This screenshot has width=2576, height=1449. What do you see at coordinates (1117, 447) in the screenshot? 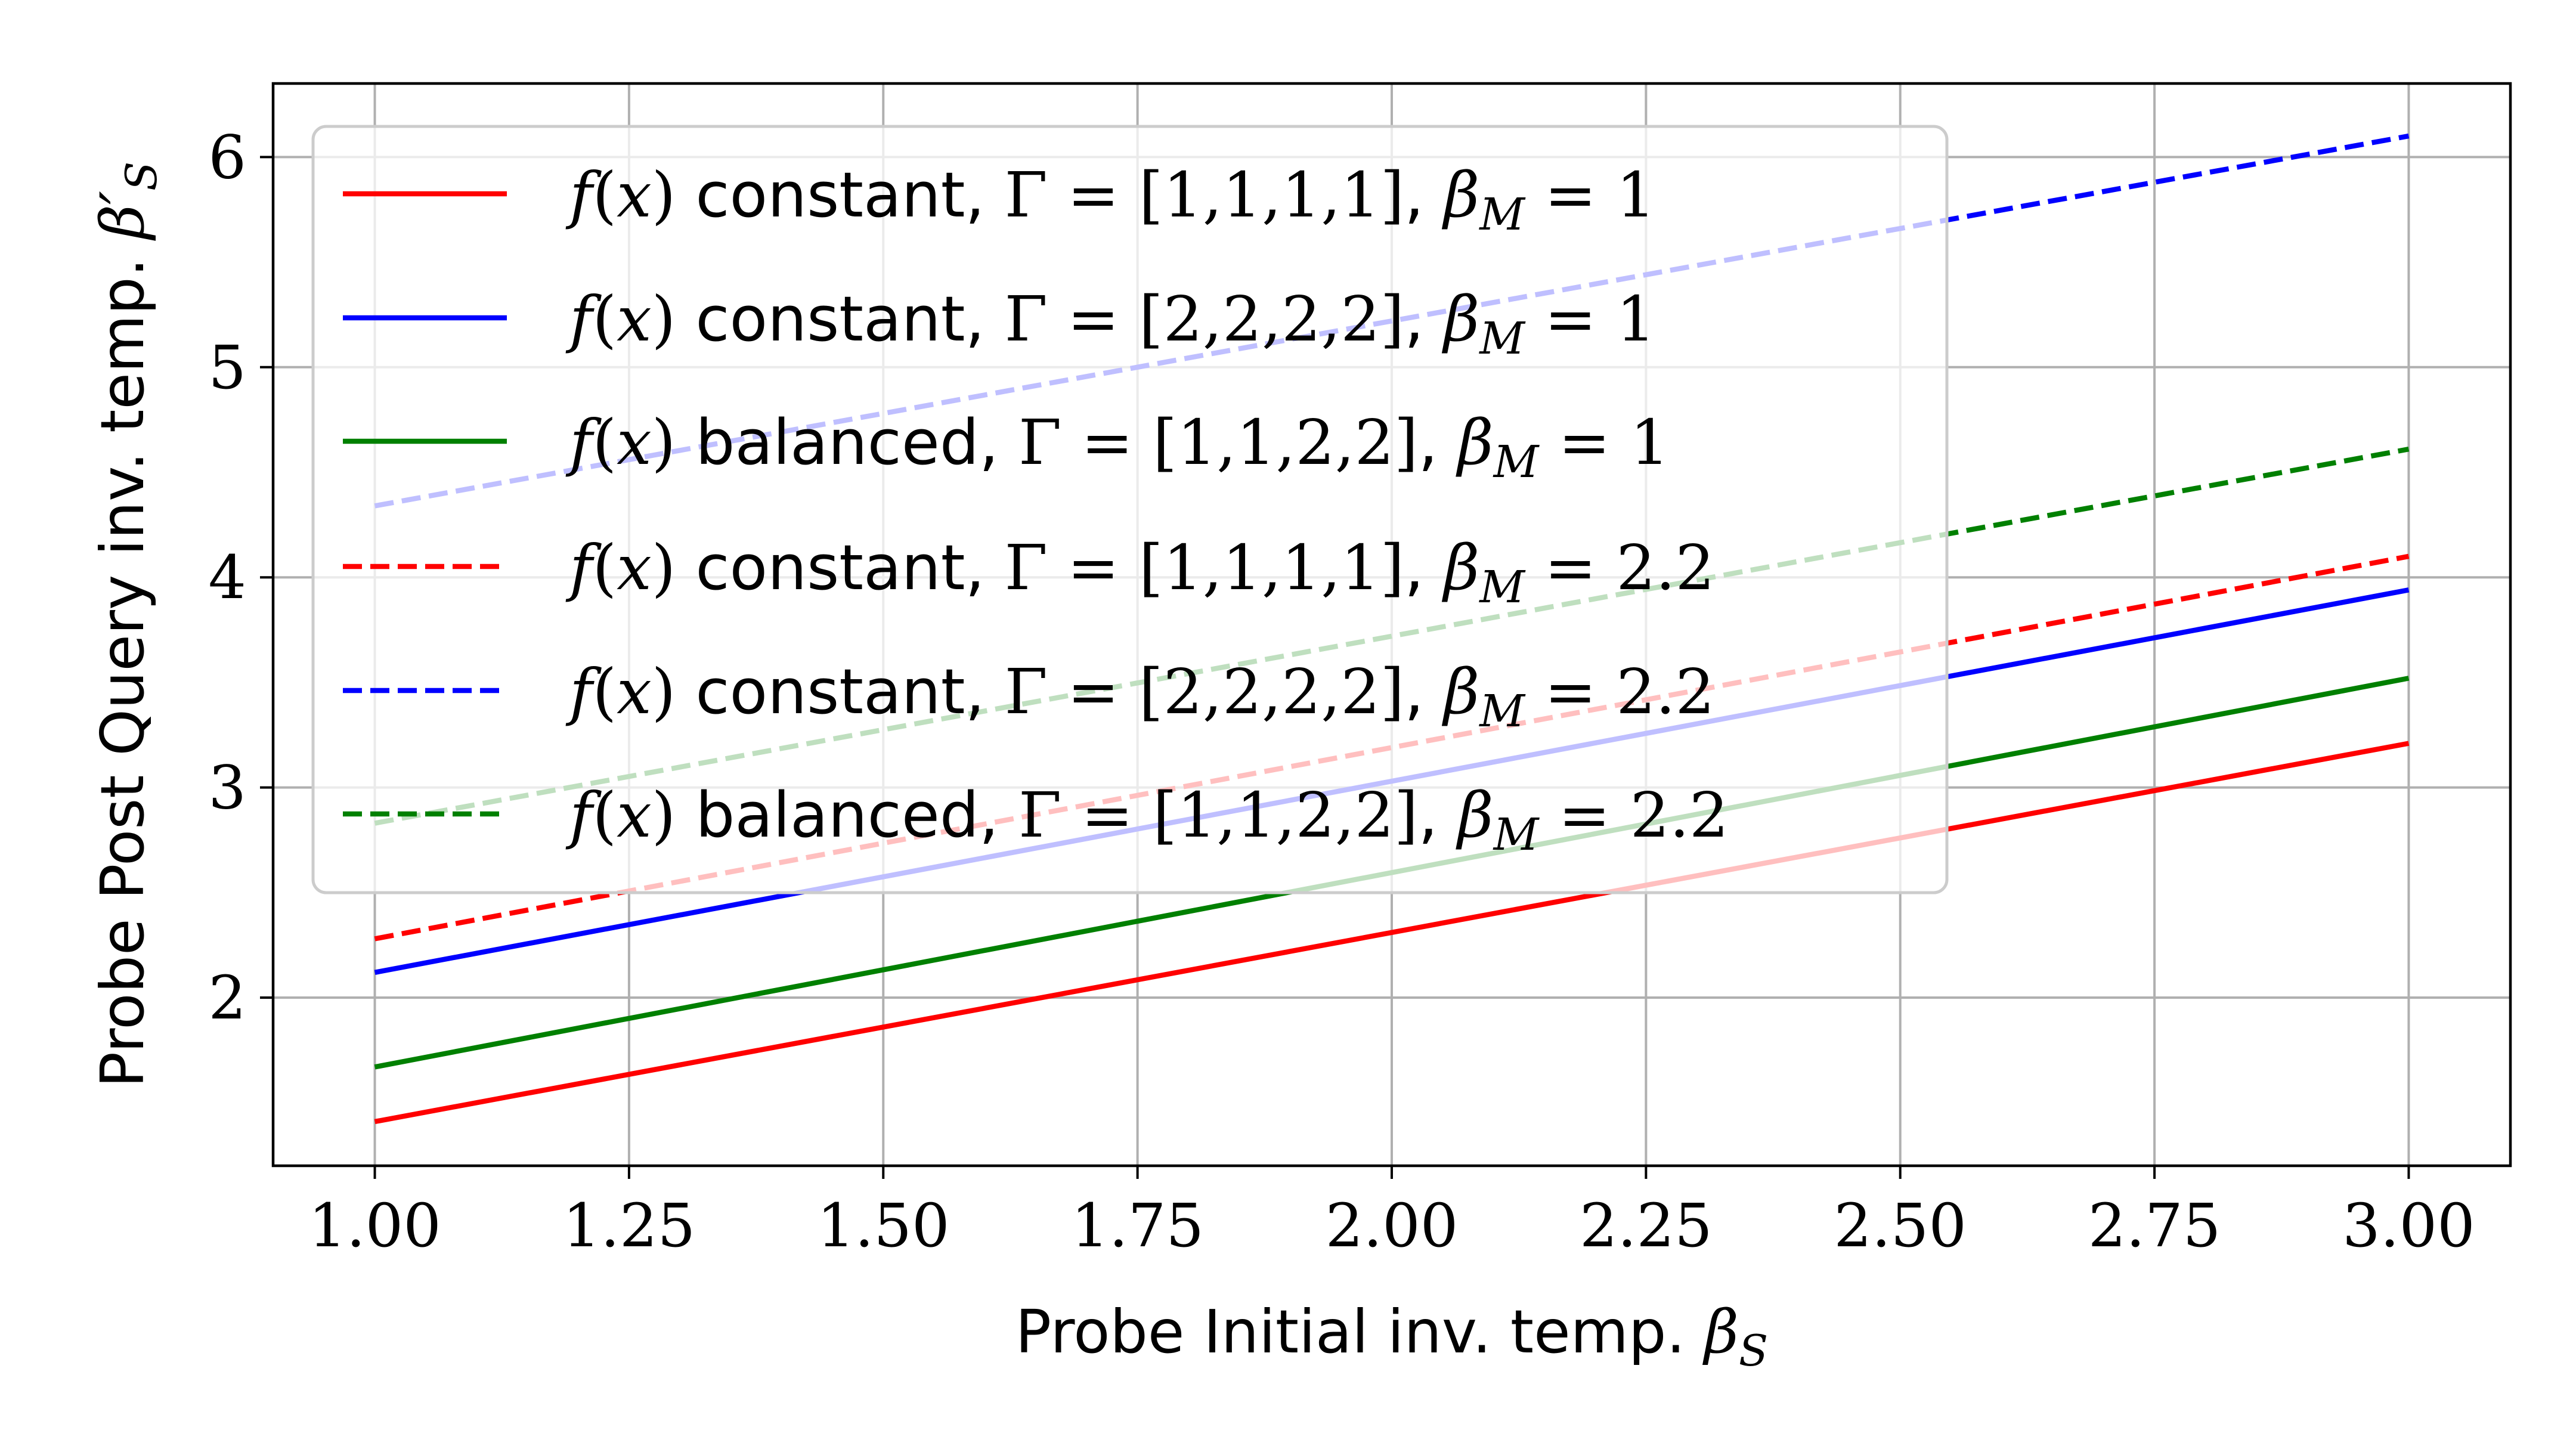
I see `legend-label-2: f(x) balanced, Γ = [1,1,2,2], βM = 1` at bounding box center [1117, 447].